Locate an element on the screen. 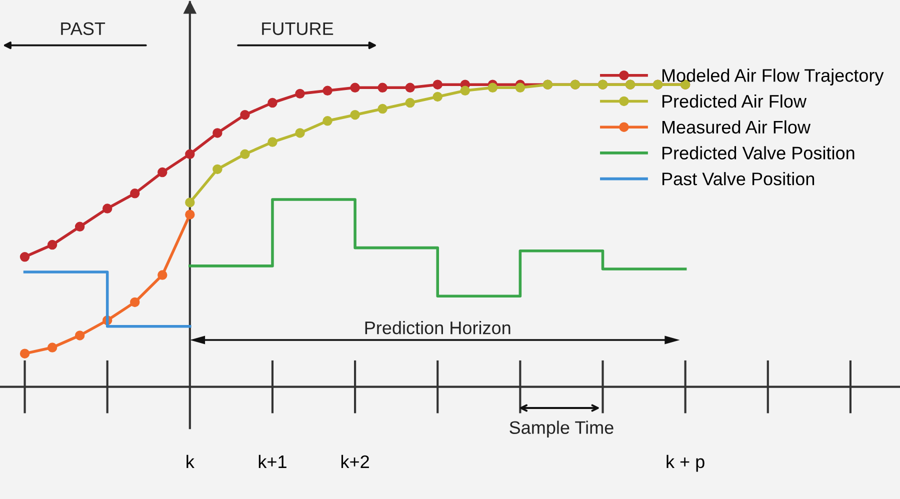 The width and height of the screenshot is (900, 499). text: FUTURE is located at coordinates (298, 29).